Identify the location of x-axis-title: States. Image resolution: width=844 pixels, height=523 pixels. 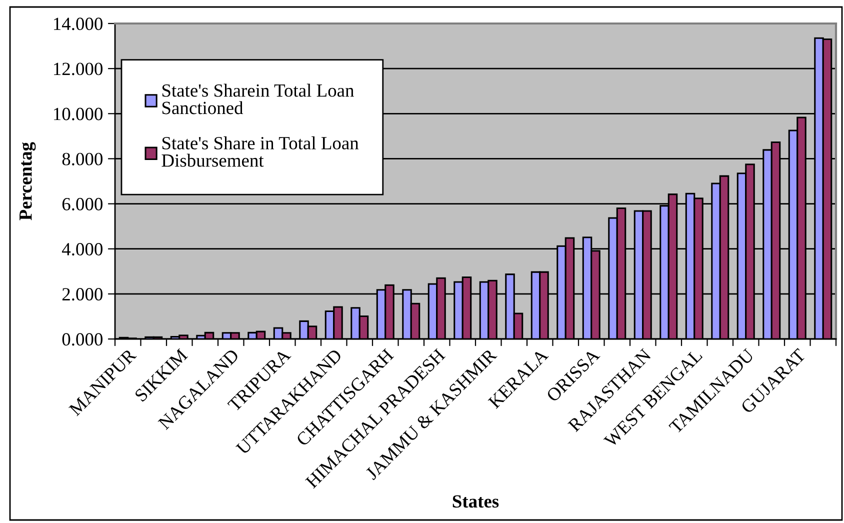
(475, 501).